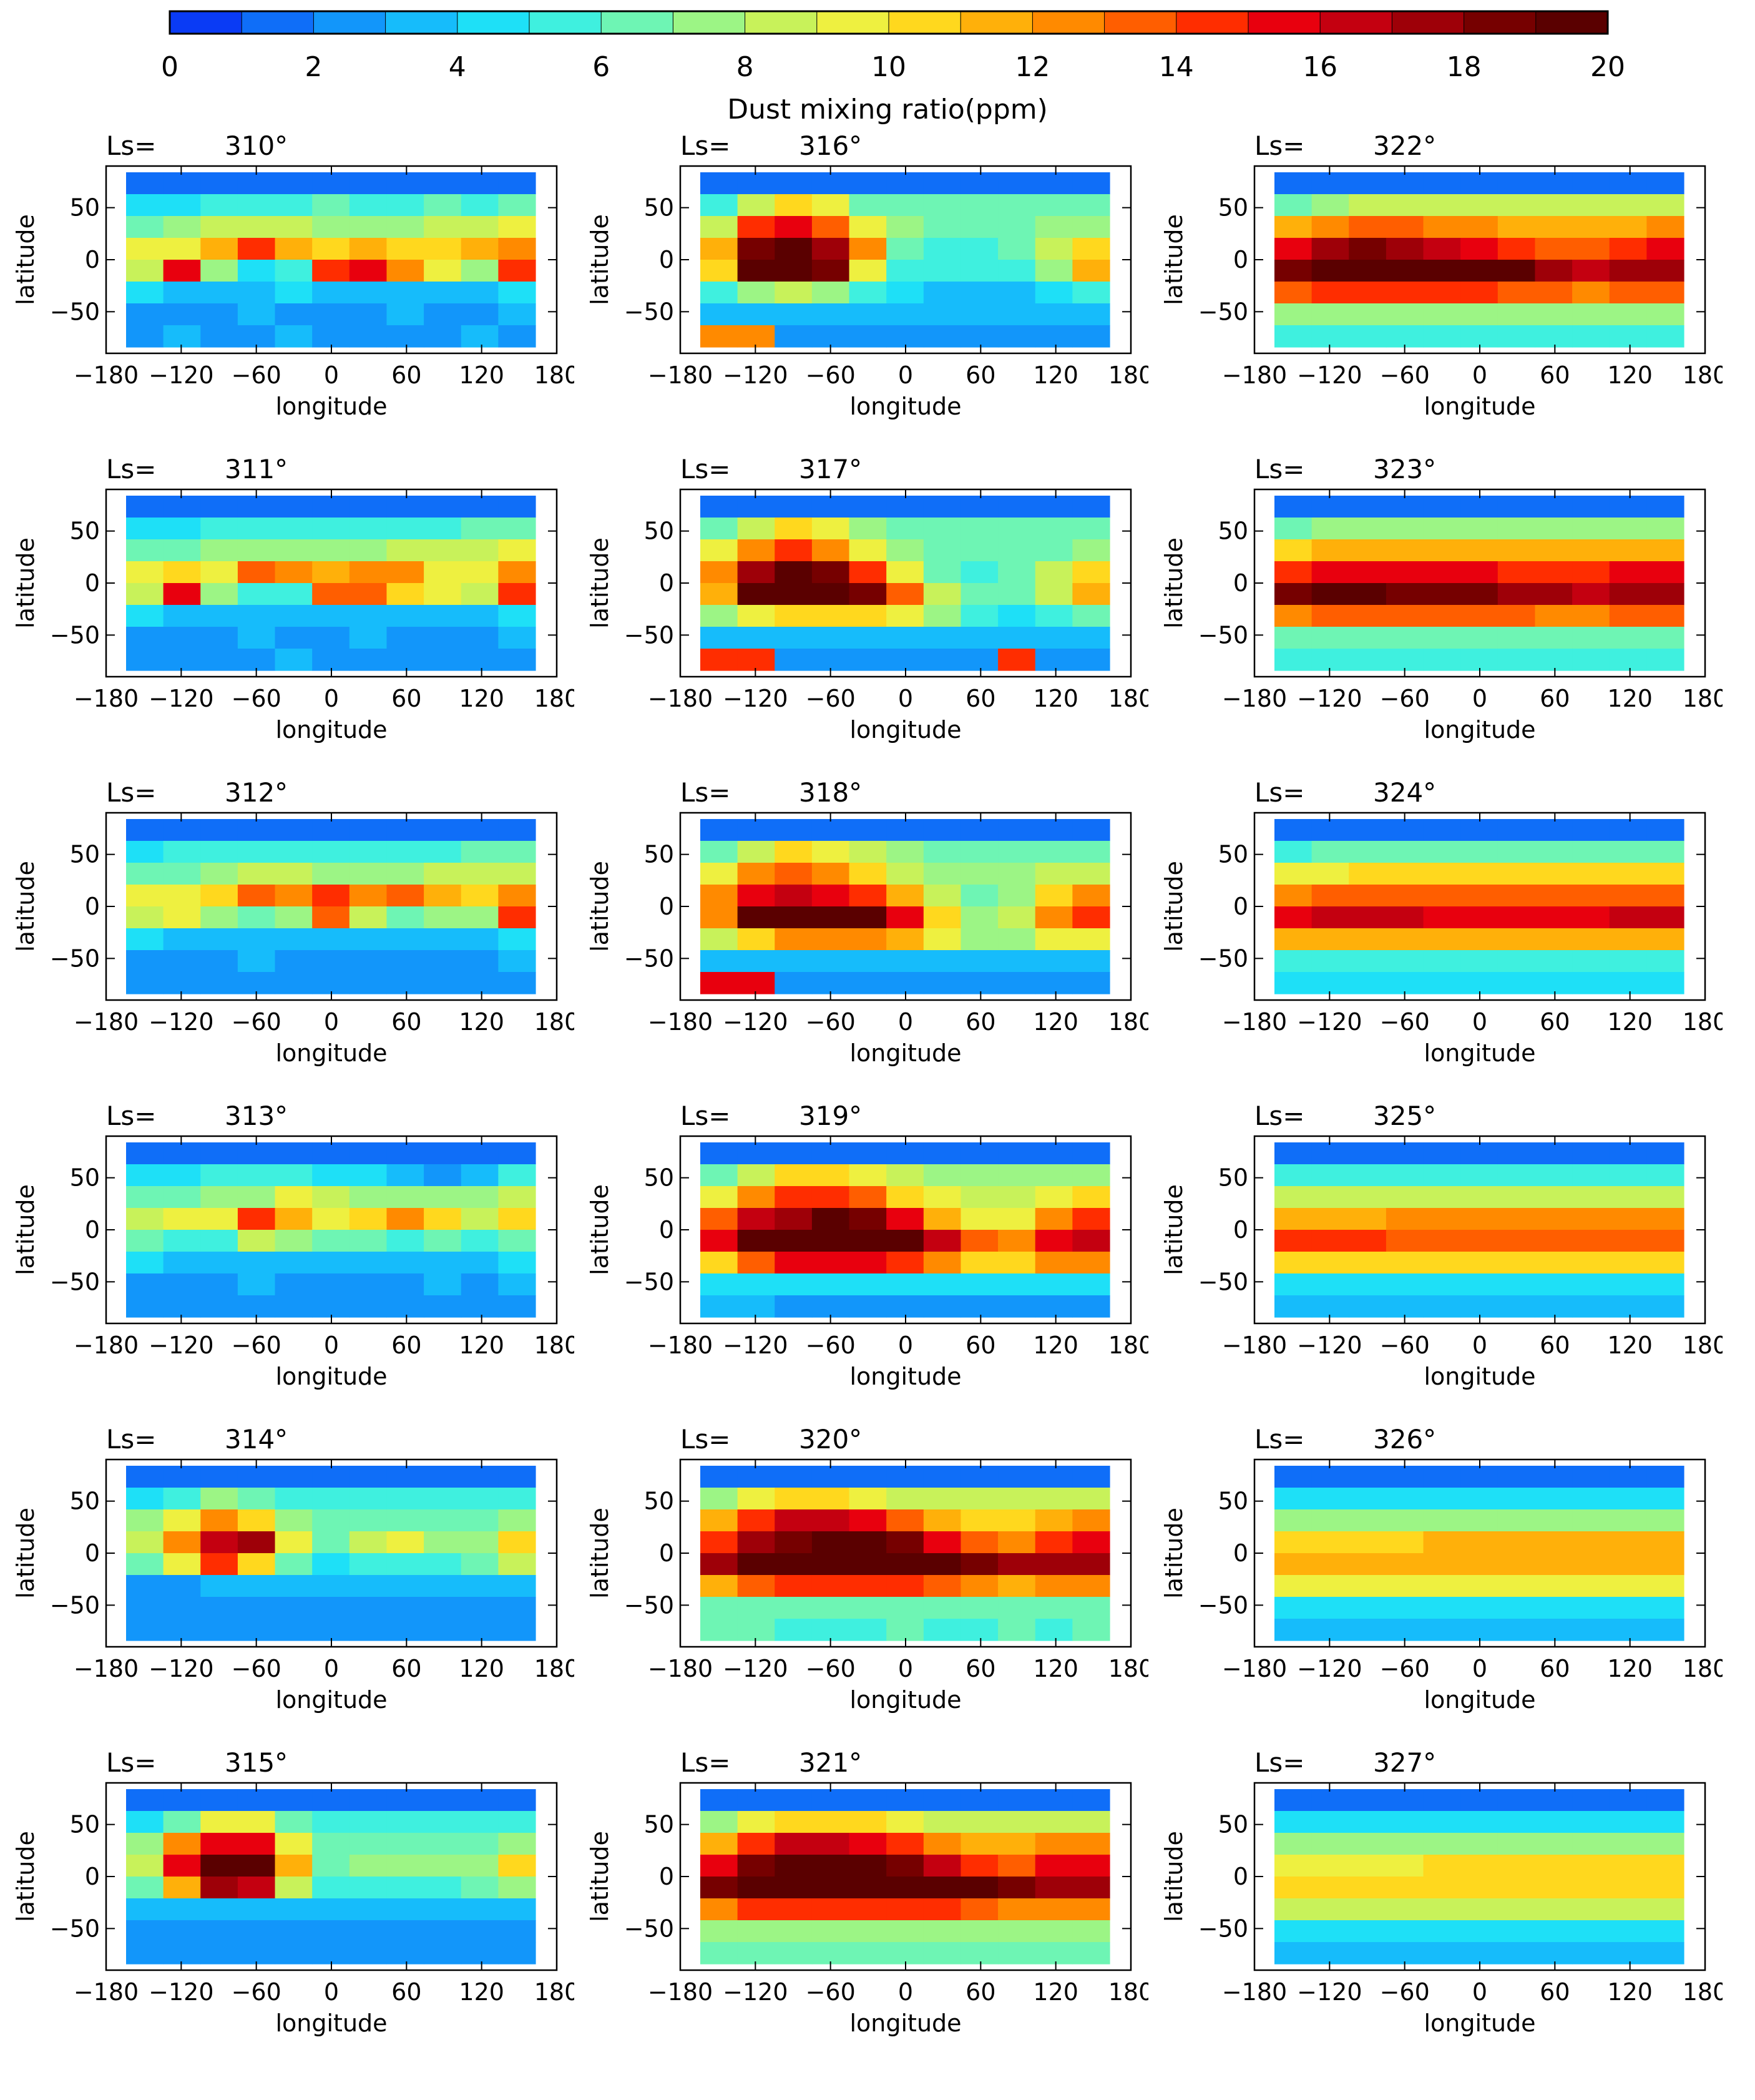 The image size is (1755, 2100). What do you see at coordinates (256, 145) in the screenshot?
I see `panel-ls-value: 310°` at bounding box center [256, 145].